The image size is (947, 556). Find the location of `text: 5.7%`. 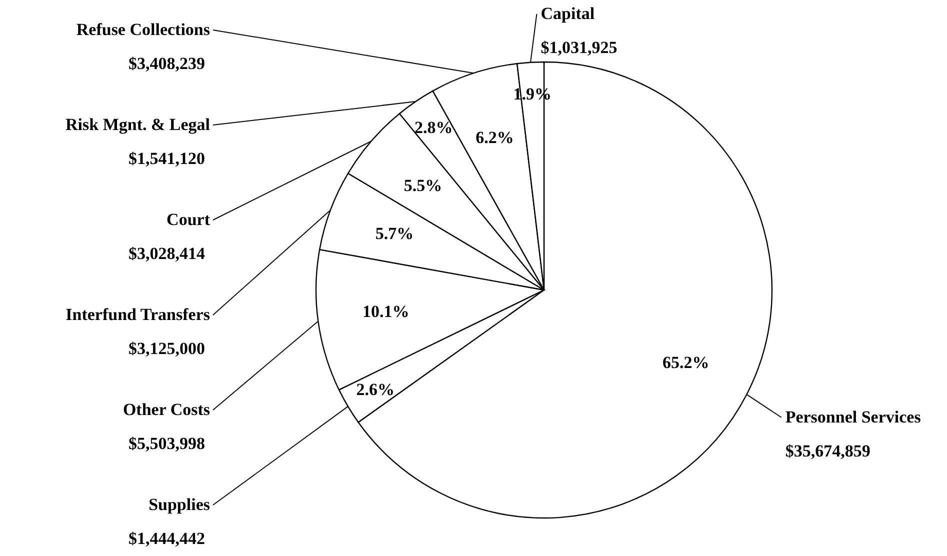

text: 5.7% is located at coordinates (394, 234).